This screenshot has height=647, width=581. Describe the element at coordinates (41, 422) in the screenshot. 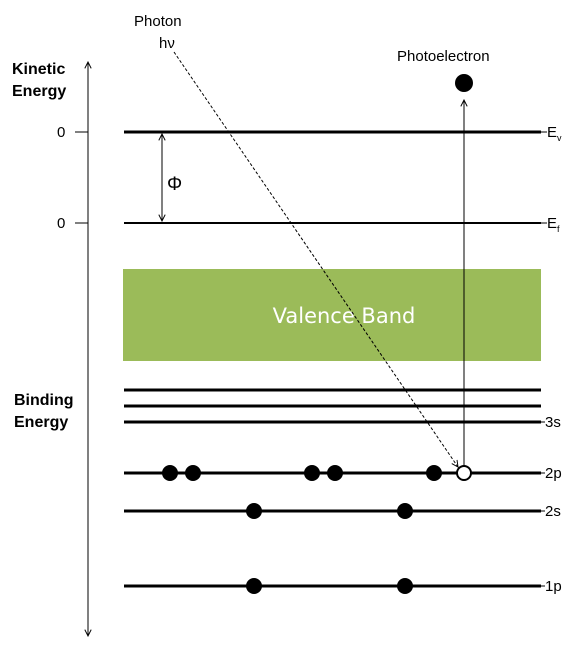

I see `binding-label-line2: Energy` at that location.